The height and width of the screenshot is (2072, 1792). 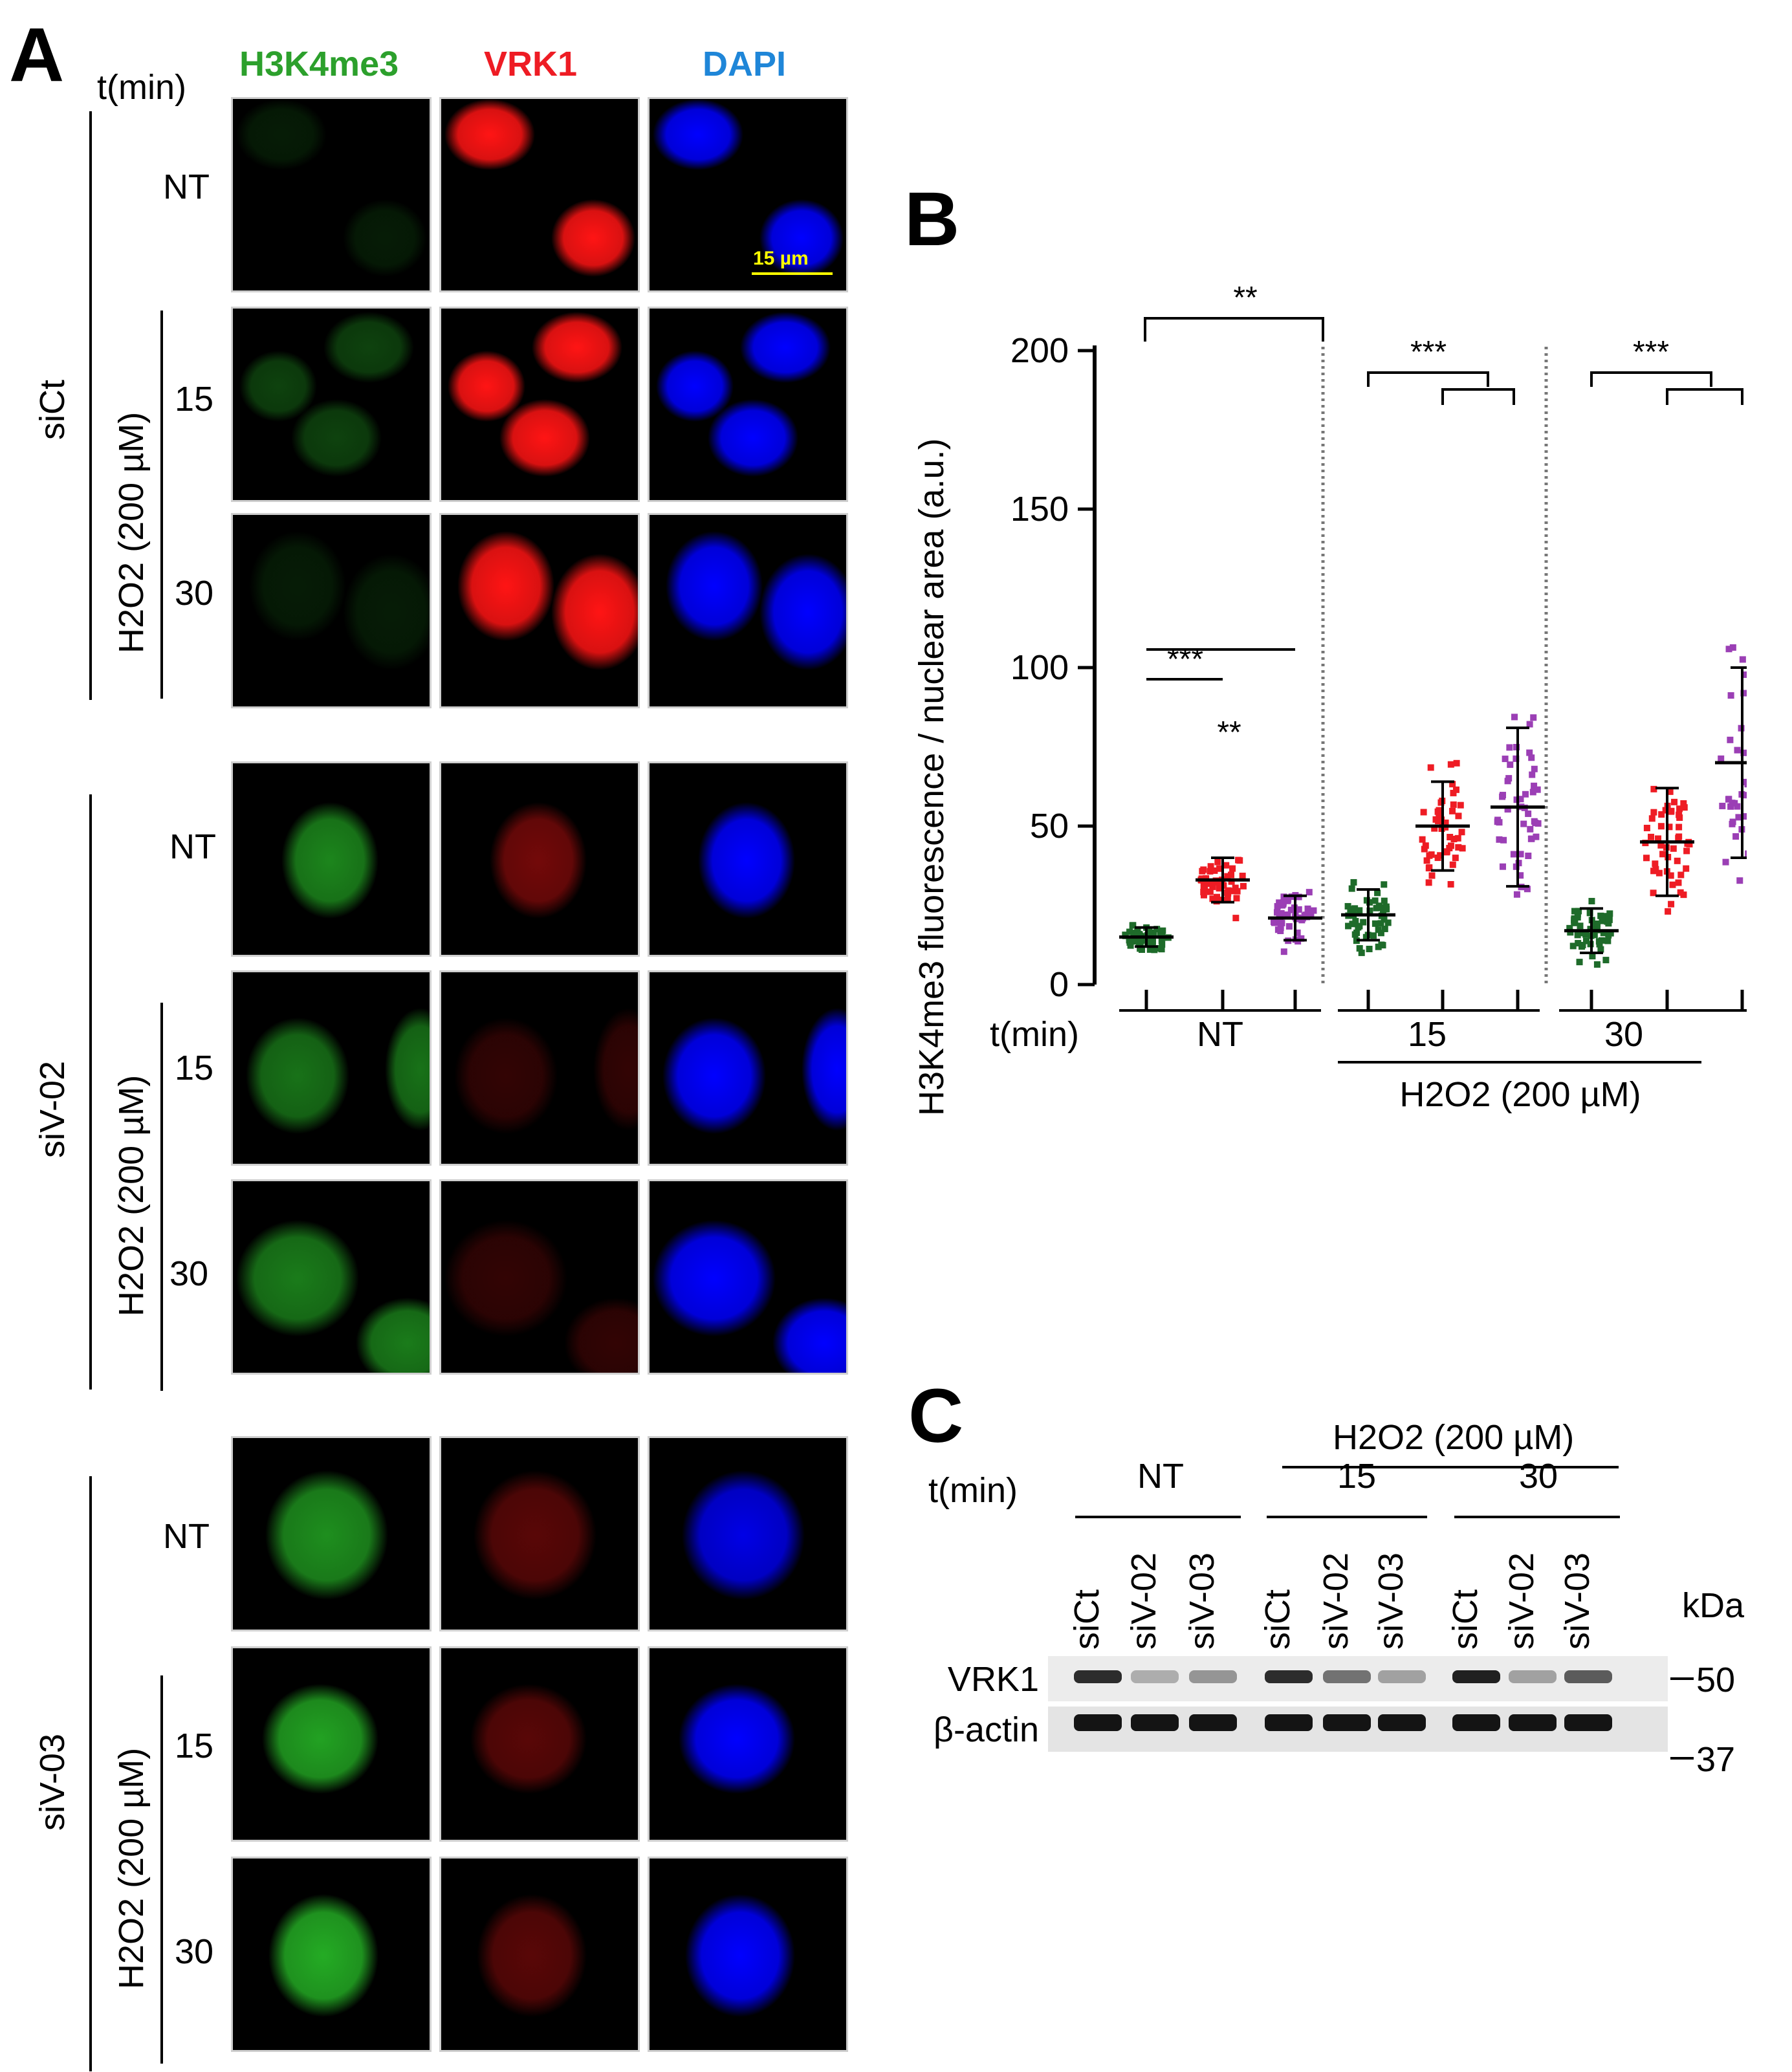 I want to click on kda-label: kDa, so click(x=1713, y=1605).